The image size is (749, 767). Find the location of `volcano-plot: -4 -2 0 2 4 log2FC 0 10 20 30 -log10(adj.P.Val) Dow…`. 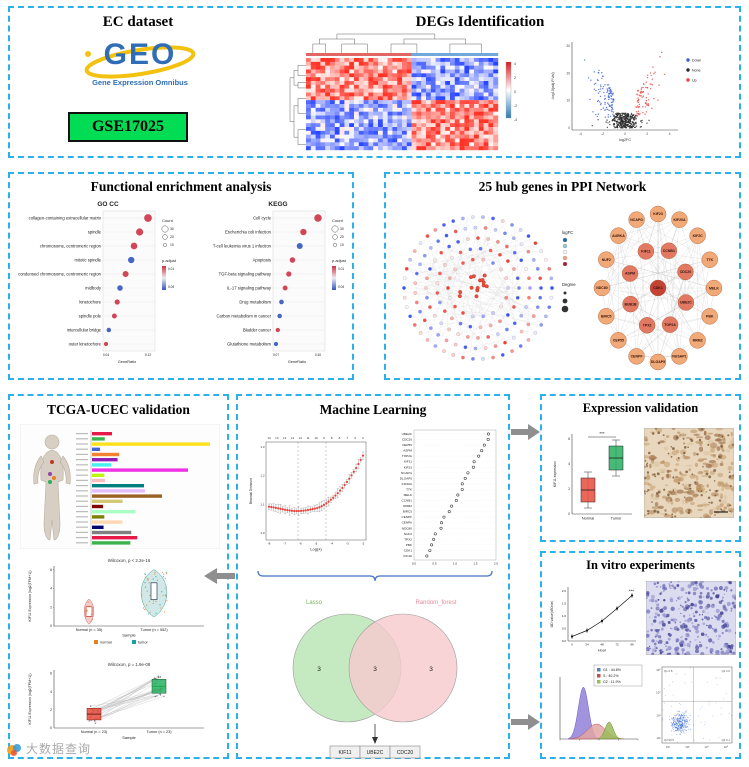

volcano-plot: -4 -2 0 2 4 log2FC 0 10 20 30 -log10(adj.P.Val) Dow… is located at coordinates (626, 92).